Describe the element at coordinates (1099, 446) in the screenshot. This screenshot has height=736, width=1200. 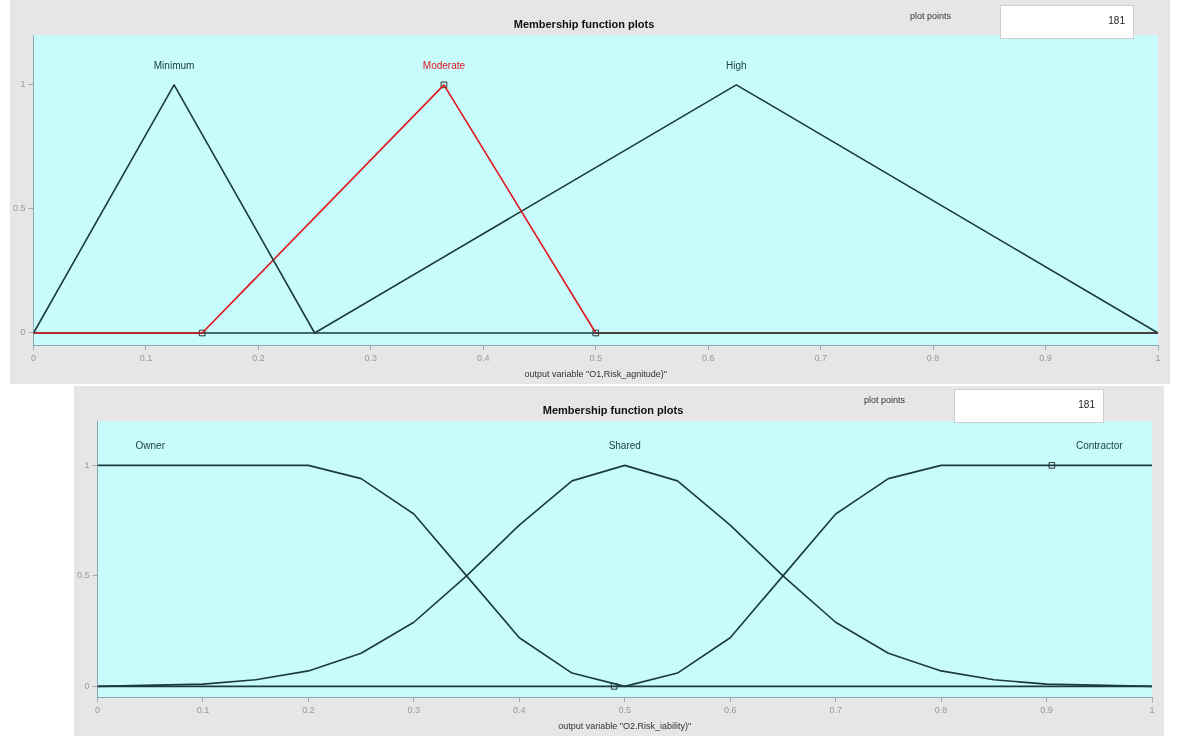
I see `series-label: Contractor` at that location.